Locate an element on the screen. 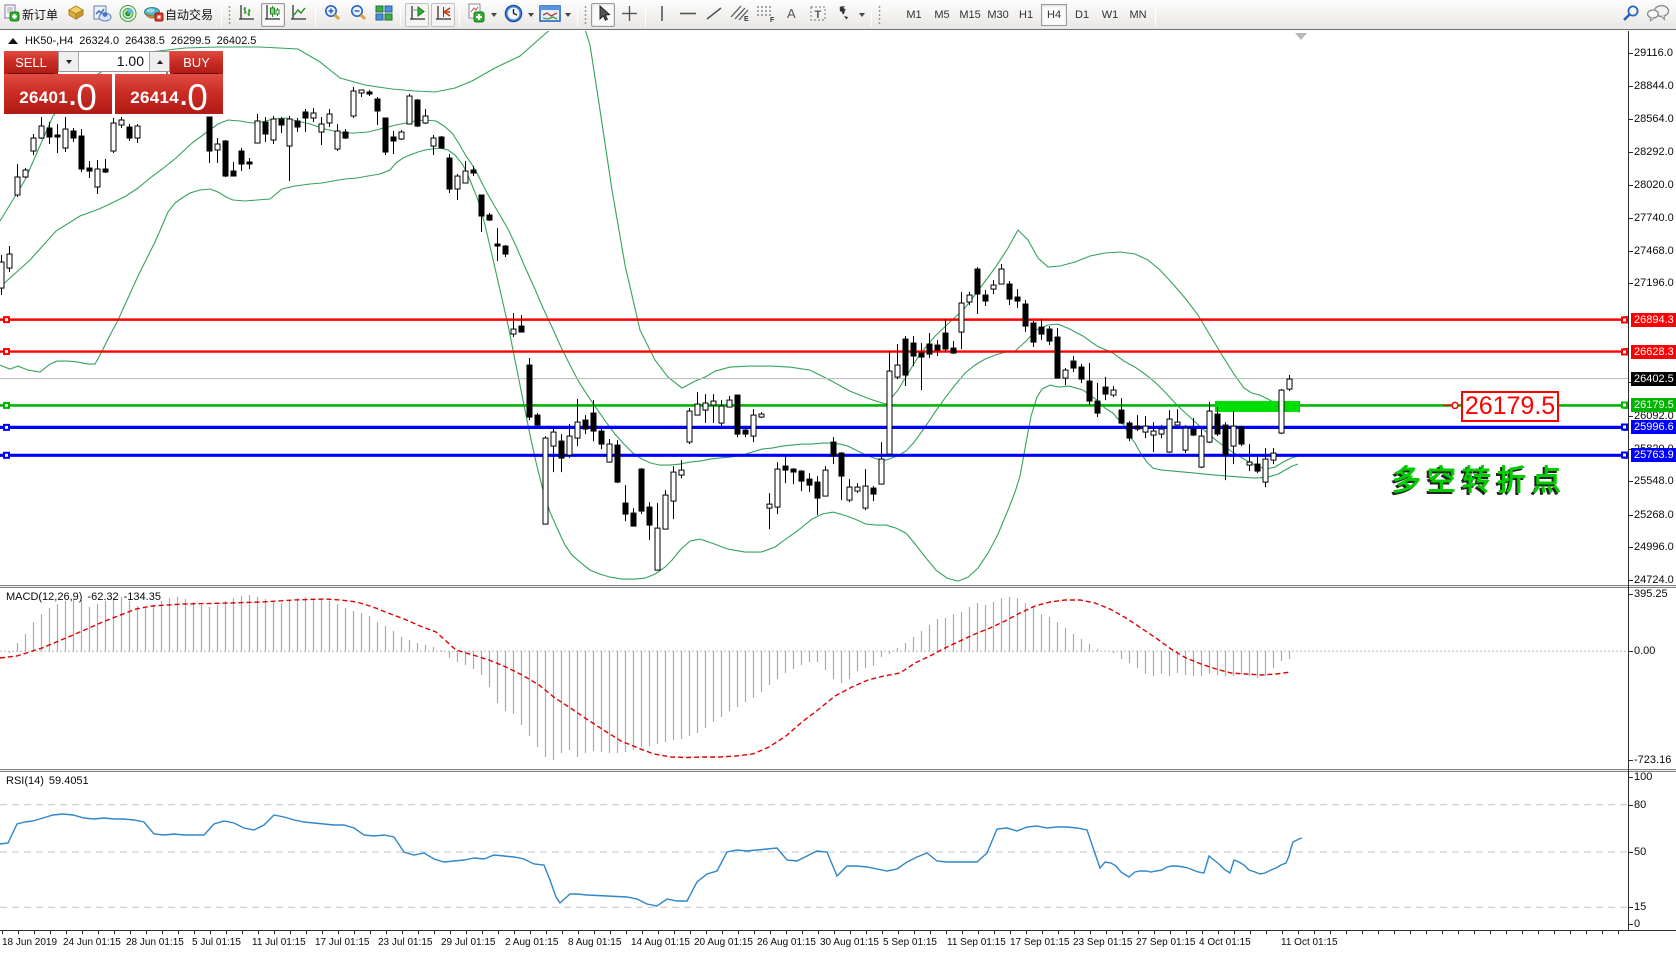  buy-button: BUY is located at coordinates (196, 62).